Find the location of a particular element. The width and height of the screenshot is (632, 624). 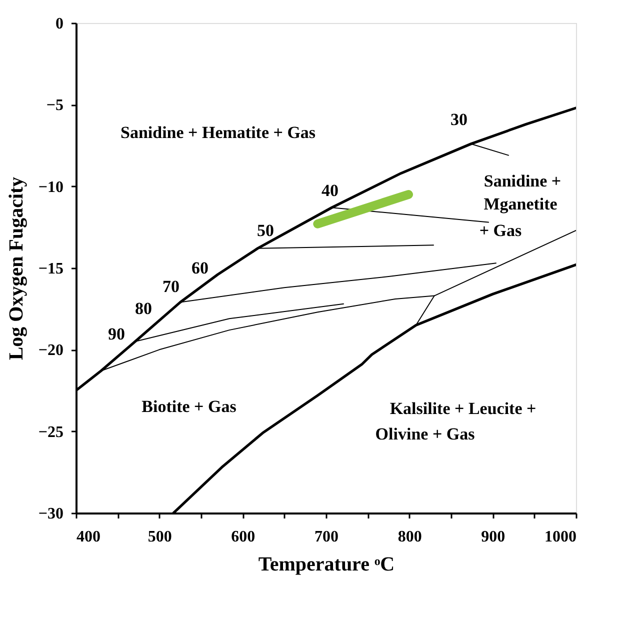

x-tick-label: 400 is located at coordinates (88, 537).